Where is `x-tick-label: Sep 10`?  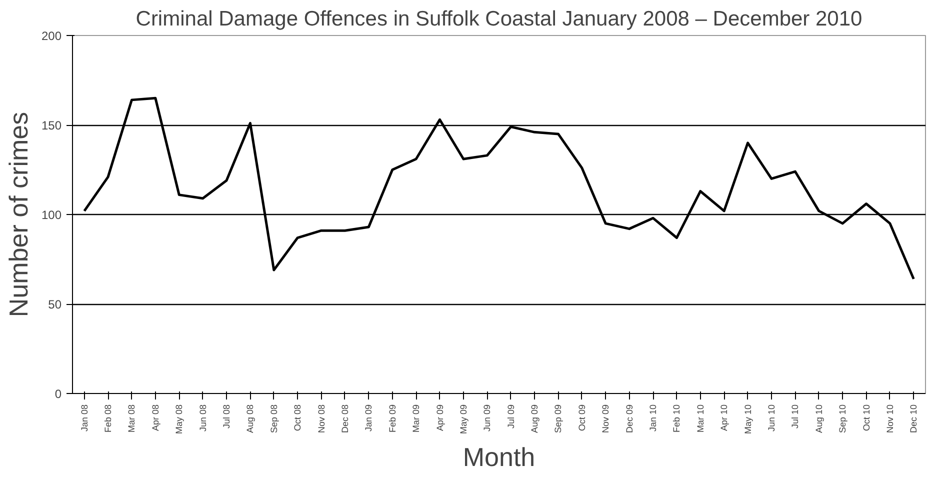
x-tick-label: Sep 10 is located at coordinates (843, 419).